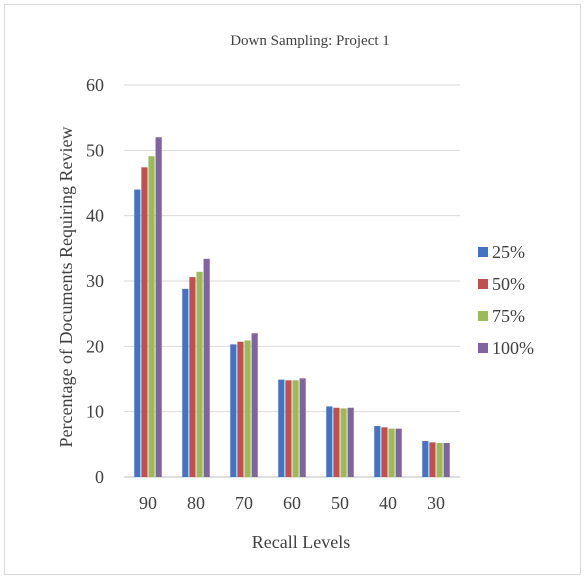 The image size is (587, 580). Describe the element at coordinates (95, 346) in the screenshot. I see `y-tick-label: 20` at that location.